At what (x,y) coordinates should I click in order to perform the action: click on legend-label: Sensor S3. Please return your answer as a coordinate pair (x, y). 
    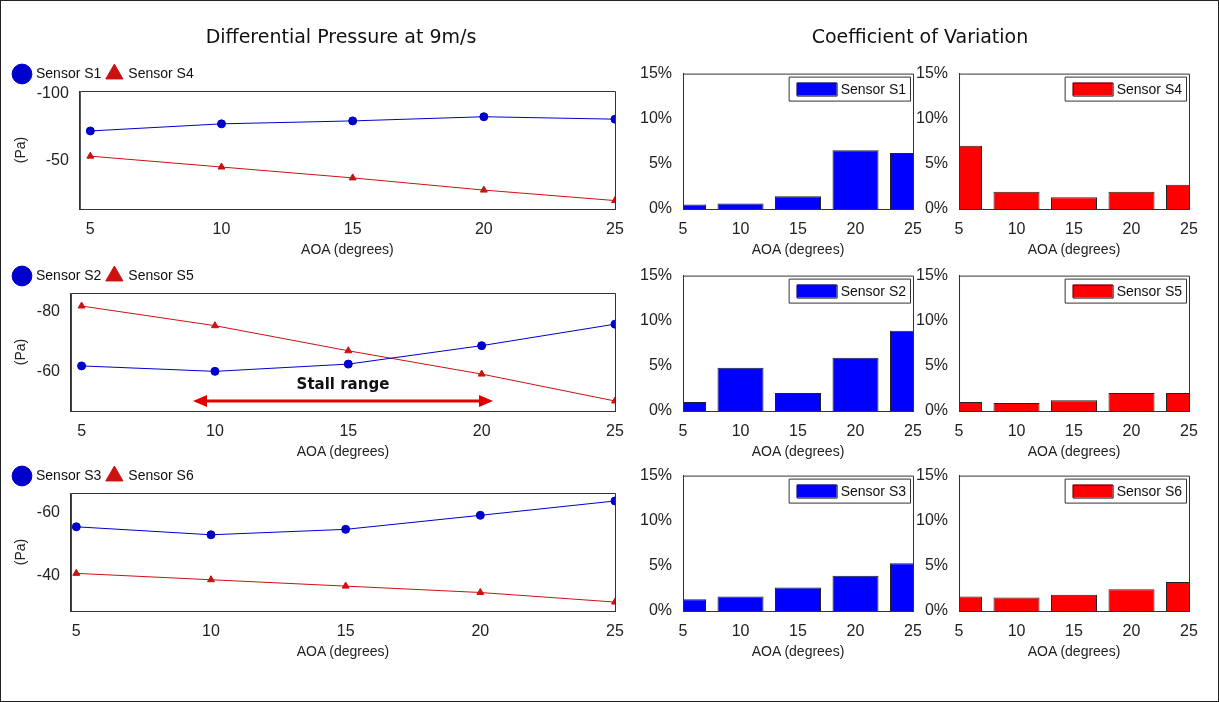
    Looking at the image, I should click on (69, 474).